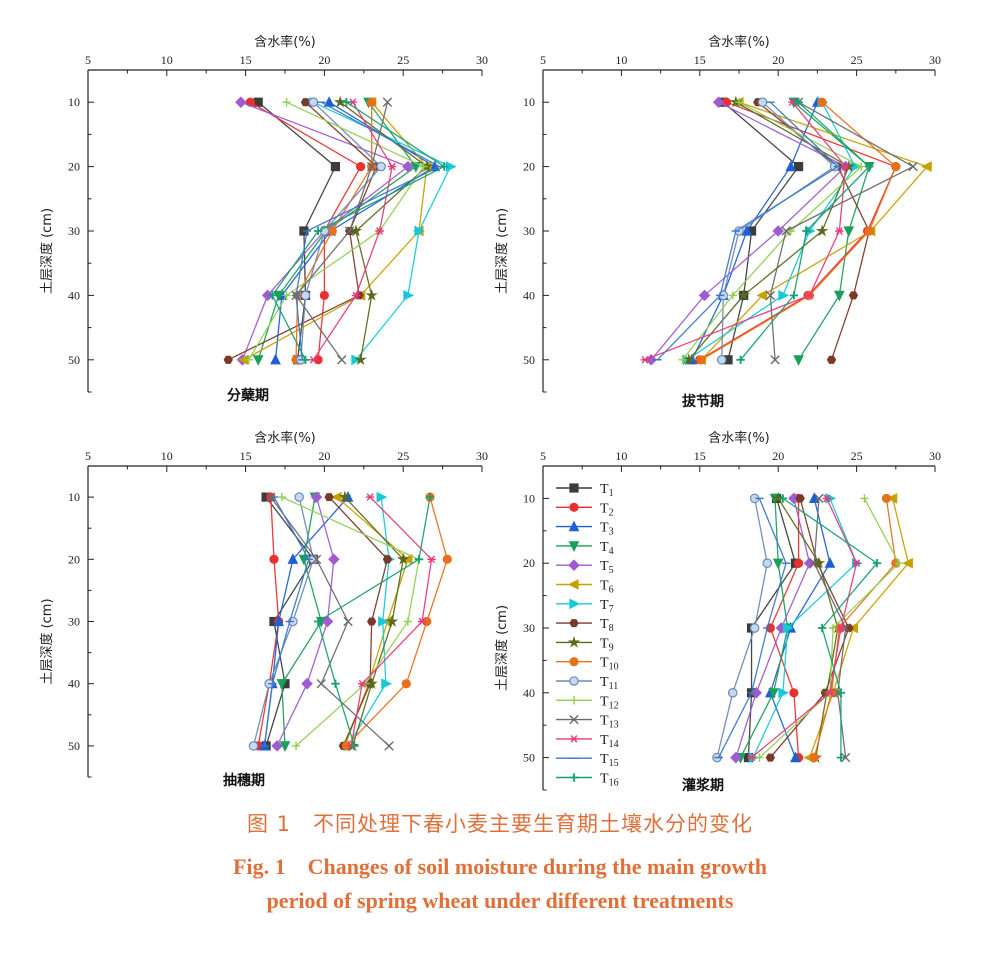 The image size is (1000, 980). I want to click on legend-entry-T3: T3, so click(585, 529).